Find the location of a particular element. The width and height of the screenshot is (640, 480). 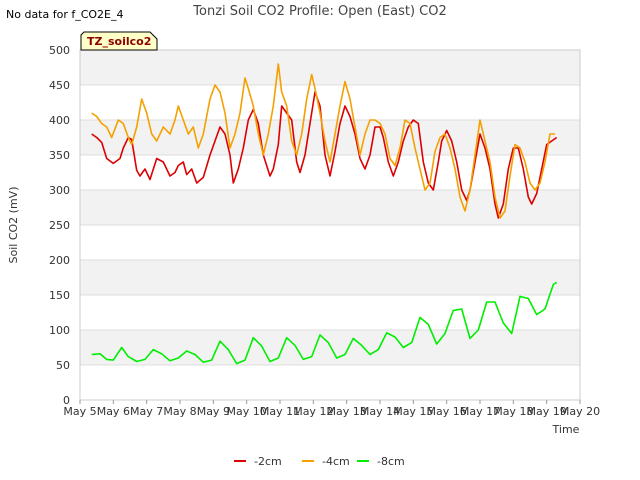

series-tag-box is located at coordinates (119, 41).